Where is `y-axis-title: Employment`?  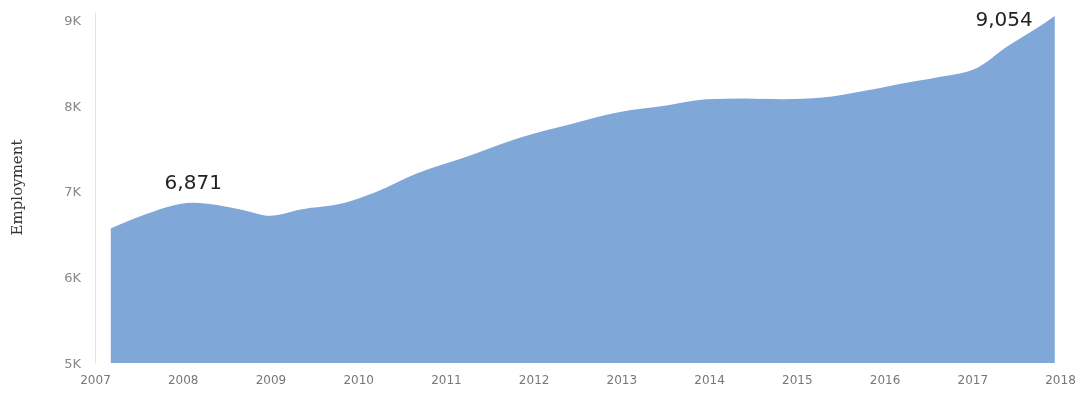
y-axis-title: Employment is located at coordinates (17, 187).